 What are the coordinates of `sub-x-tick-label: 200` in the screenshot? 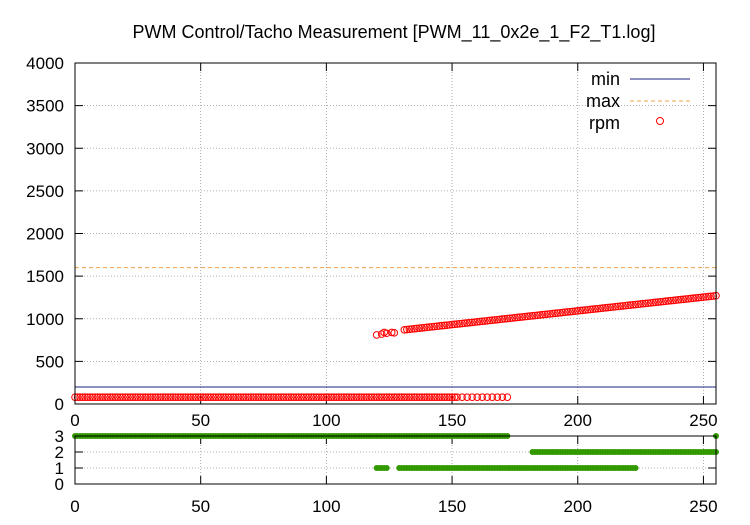 It's located at (578, 506).